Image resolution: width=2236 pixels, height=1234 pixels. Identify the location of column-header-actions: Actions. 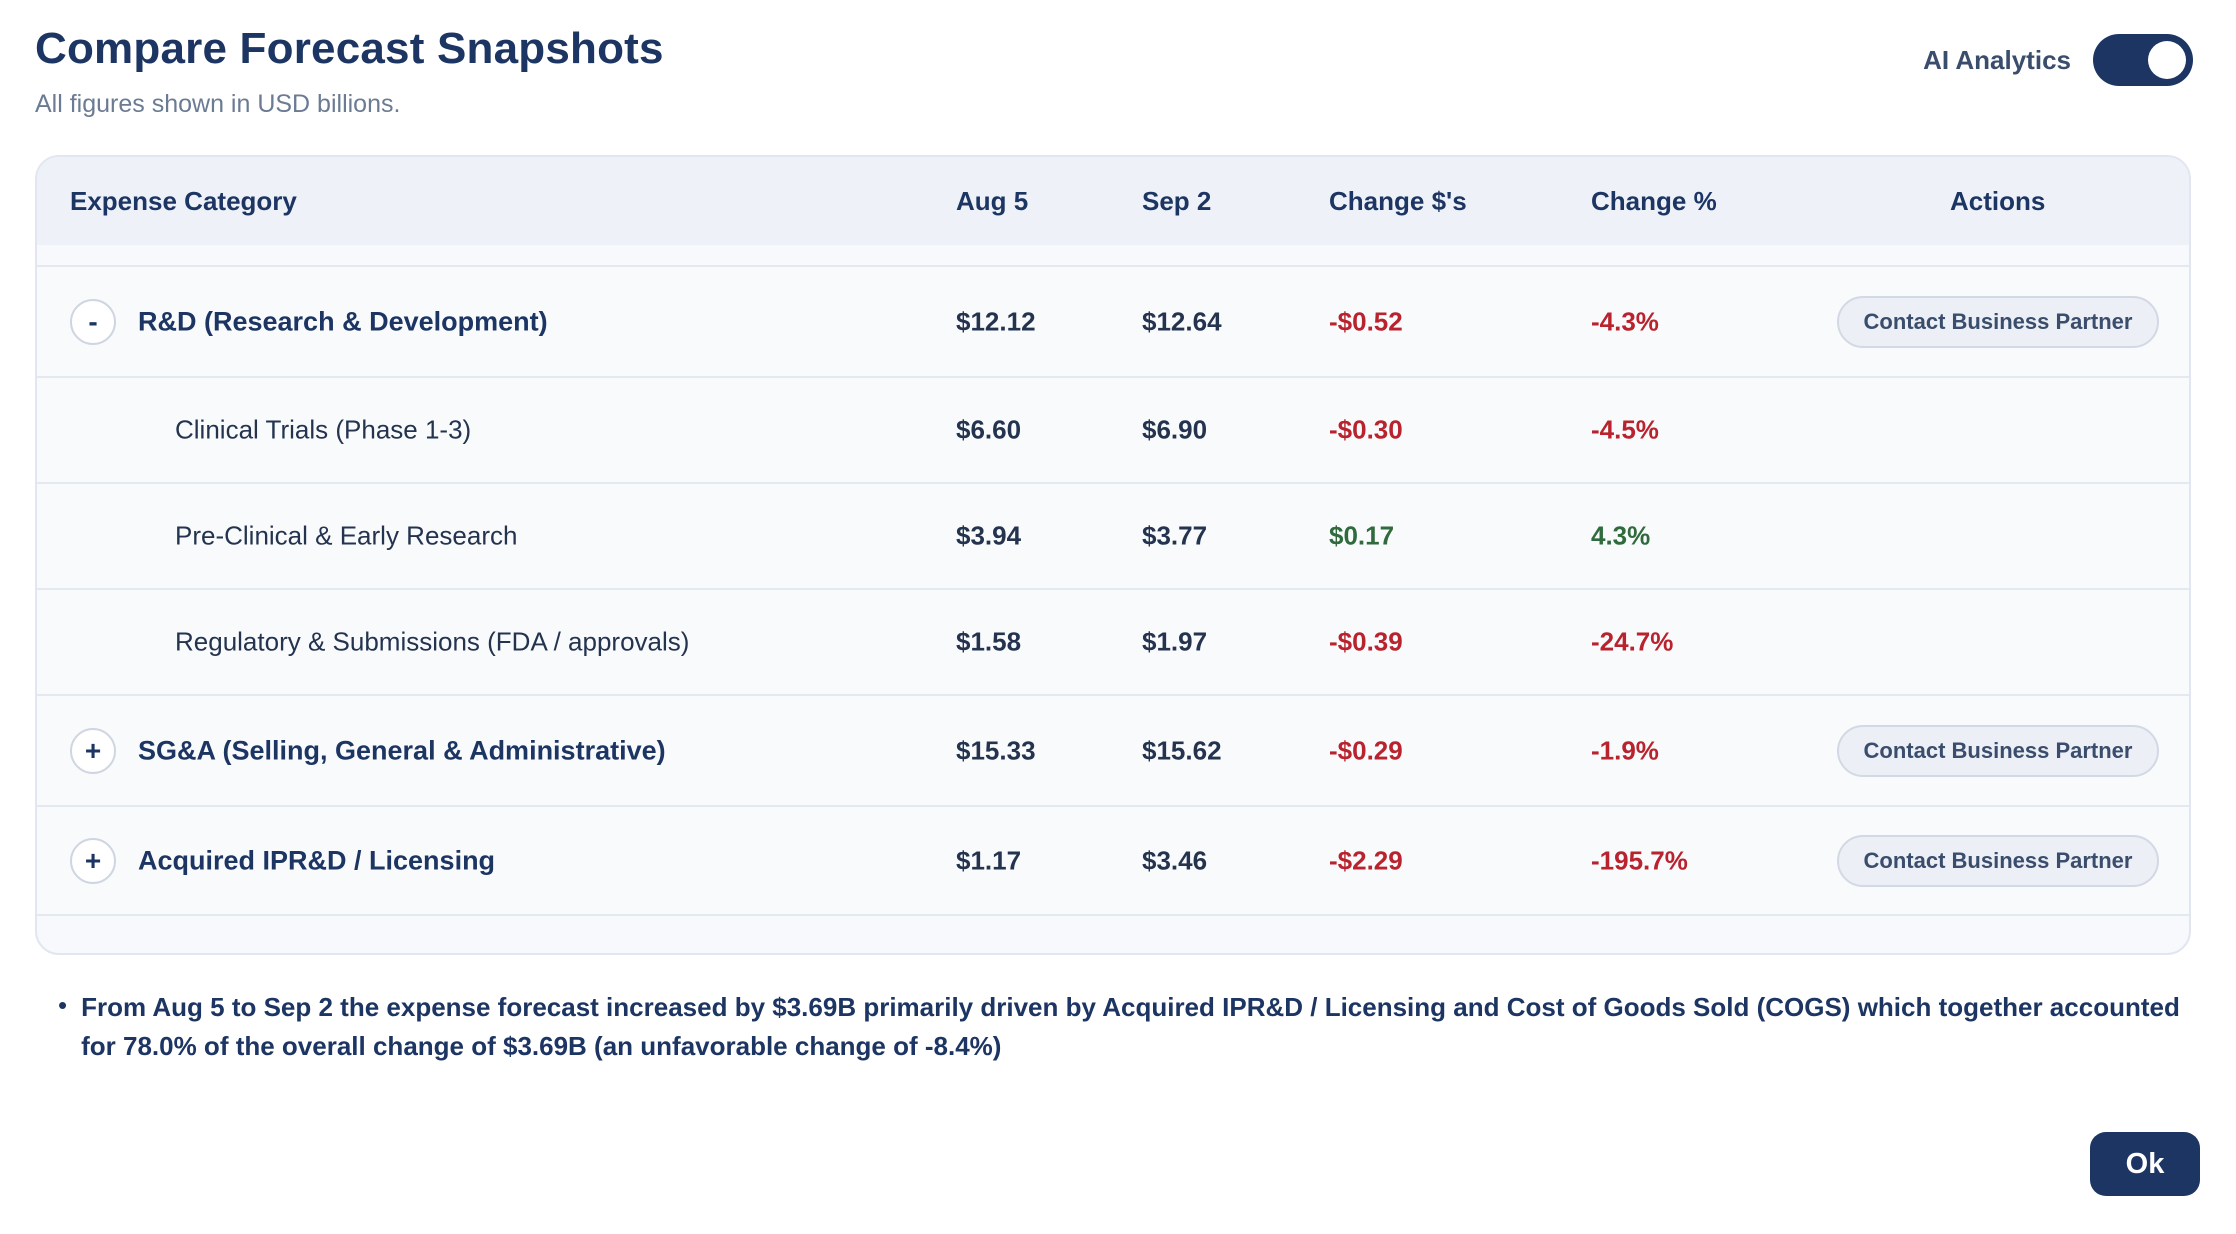
(1998, 200).